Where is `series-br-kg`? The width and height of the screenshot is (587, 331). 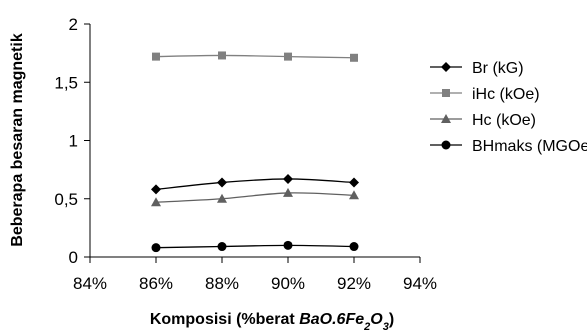 series-br-kg is located at coordinates (255, 184).